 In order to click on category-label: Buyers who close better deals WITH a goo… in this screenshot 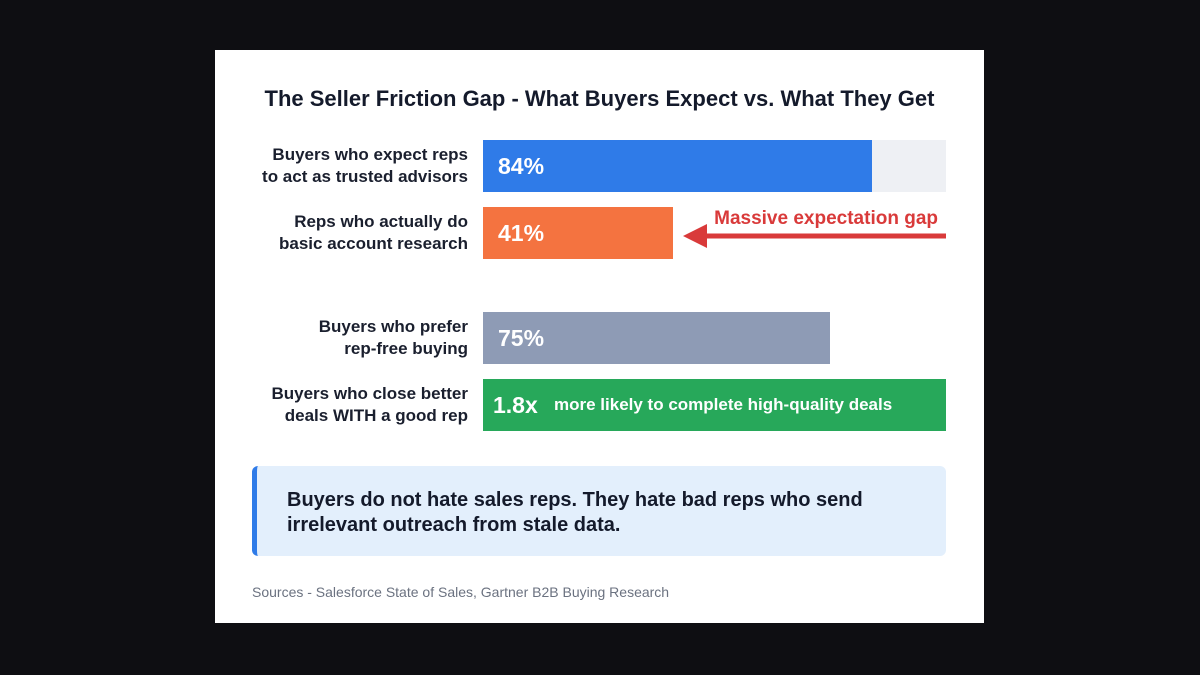, I will do `click(369, 404)`.